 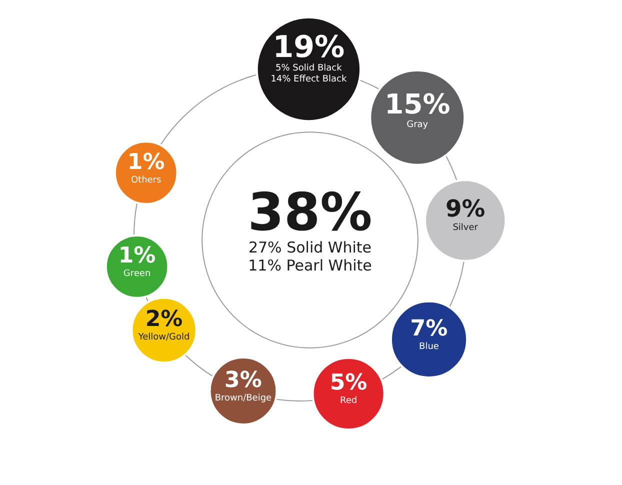 What do you see at coordinates (309, 74) in the screenshot?
I see `category-label: 5% Solid Black 14% Effect Black` at bounding box center [309, 74].